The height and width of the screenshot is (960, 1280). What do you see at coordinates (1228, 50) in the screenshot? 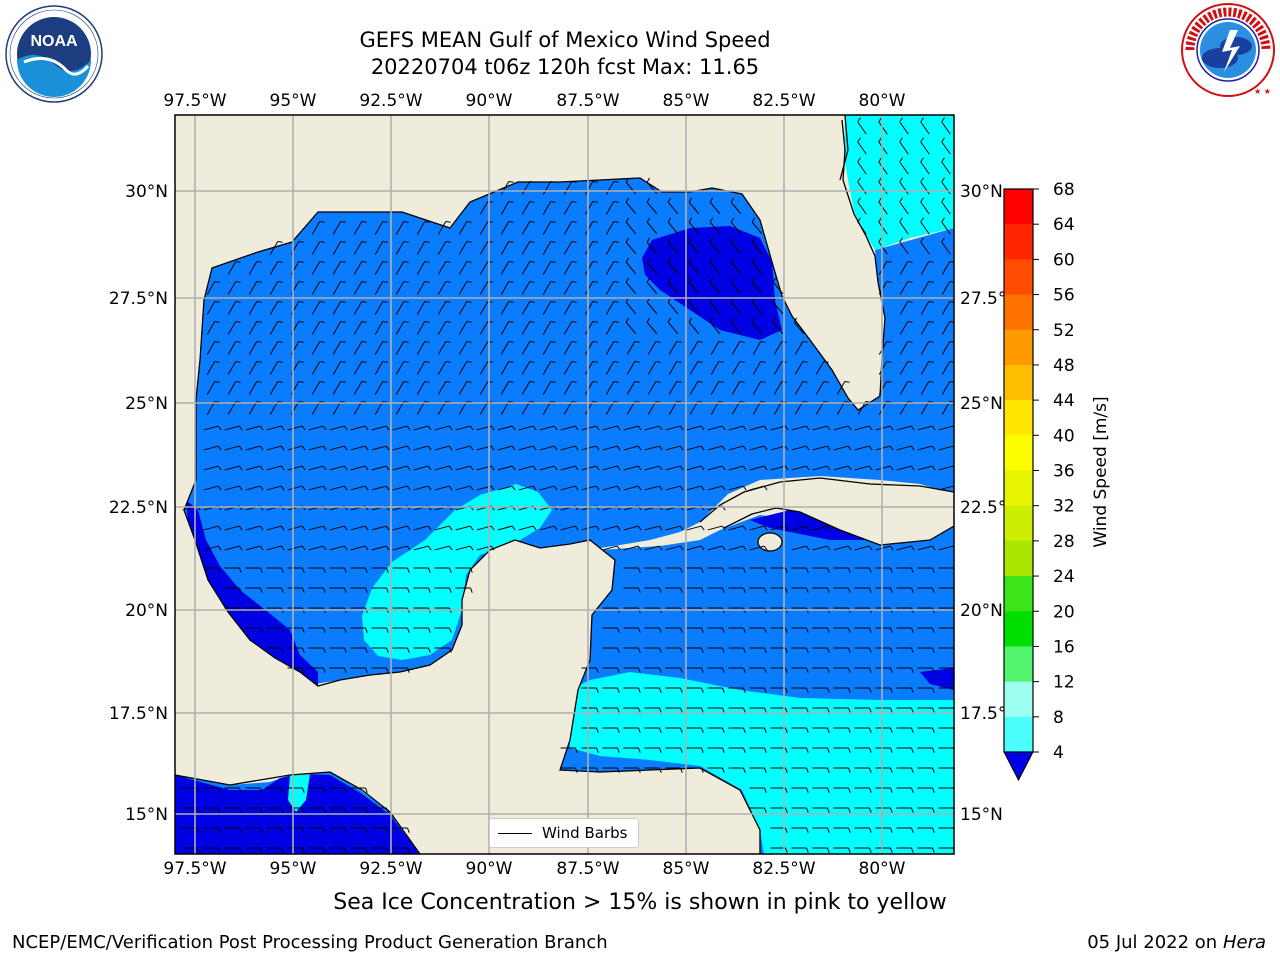
I see `nws-logo: ★ ★` at bounding box center [1228, 50].